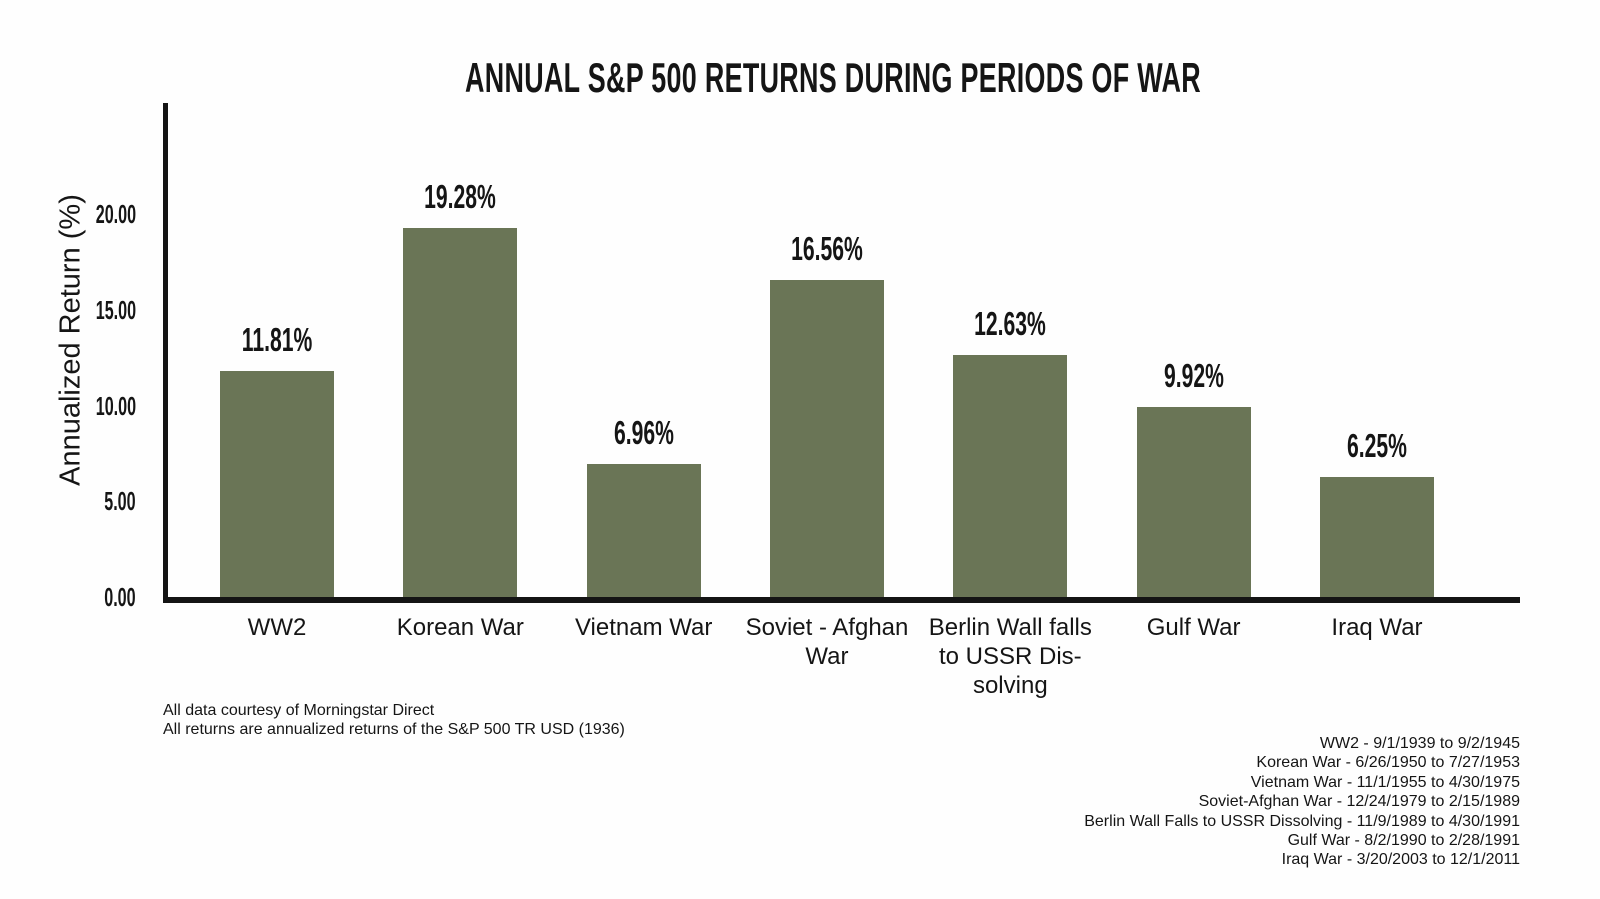 The image size is (1600, 899). Describe the element at coordinates (115, 214) in the screenshot. I see `y-axis-tick-label: 20.00` at that location.